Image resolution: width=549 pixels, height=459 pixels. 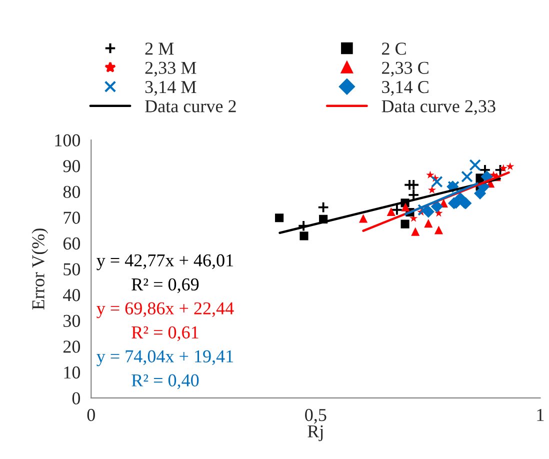 What do you see at coordinates (91, 415) in the screenshot?
I see `x-tick-label: 0` at bounding box center [91, 415].